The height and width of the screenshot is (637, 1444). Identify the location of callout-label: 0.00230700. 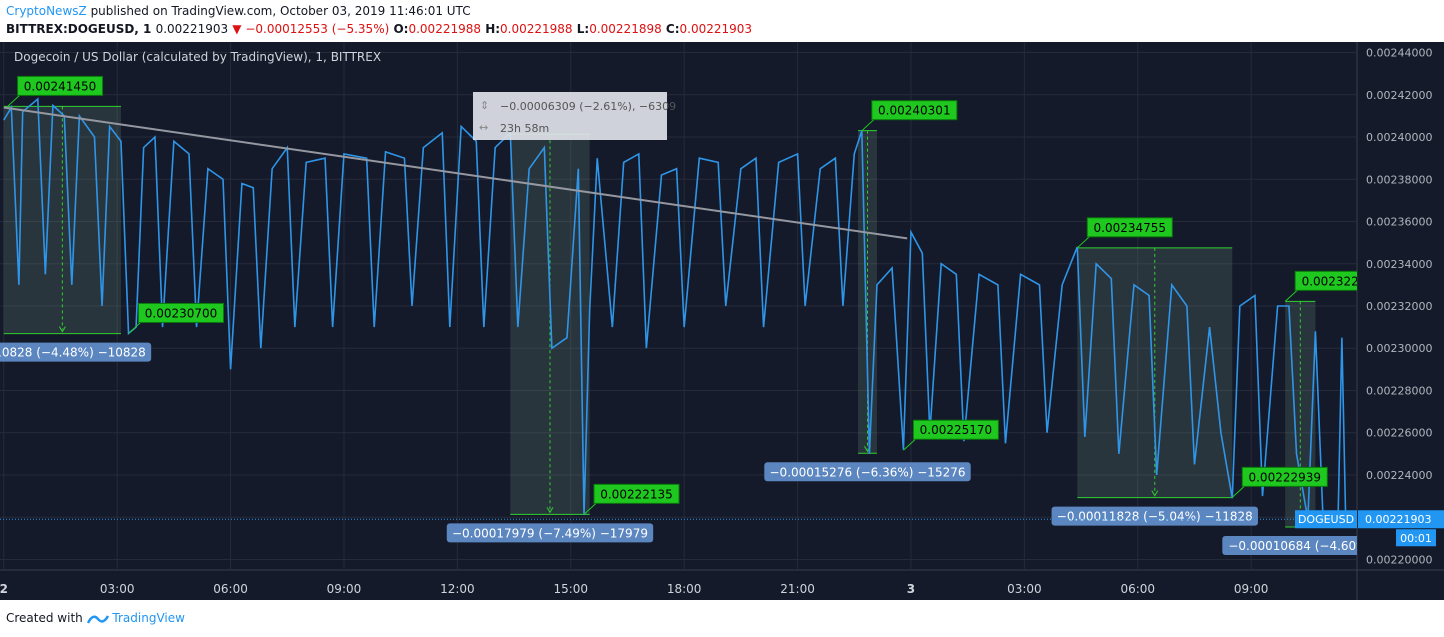
(181, 313).